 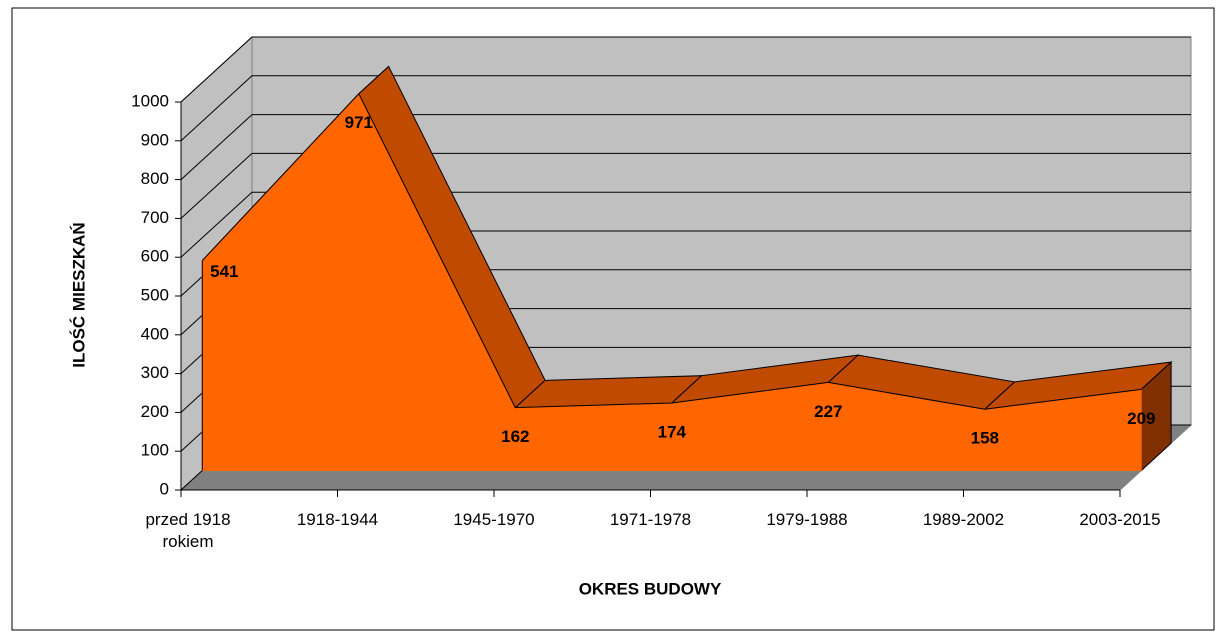 I want to click on x-tick-label: 2003-2015, so click(x=1120, y=519).